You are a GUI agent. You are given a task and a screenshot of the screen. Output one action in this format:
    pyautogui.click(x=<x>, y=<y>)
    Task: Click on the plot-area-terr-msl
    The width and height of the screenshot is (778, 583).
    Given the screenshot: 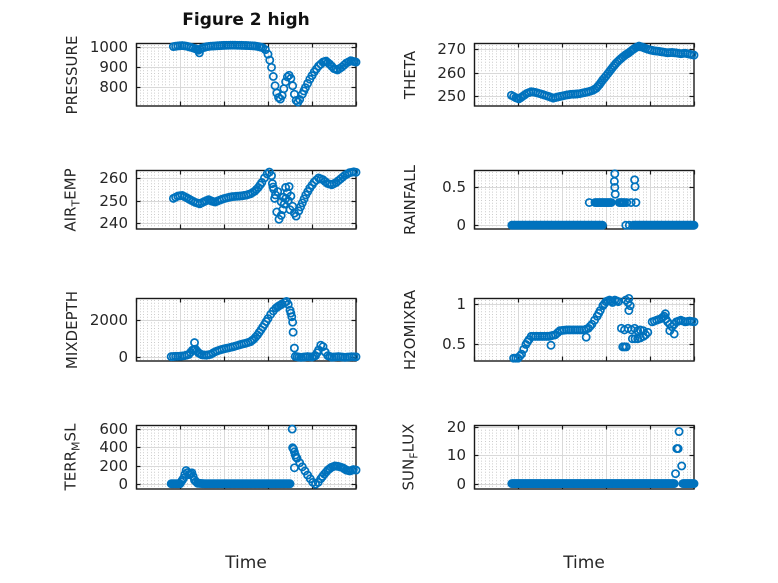 What is the action you would take?
    pyautogui.click(x=246, y=457)
    